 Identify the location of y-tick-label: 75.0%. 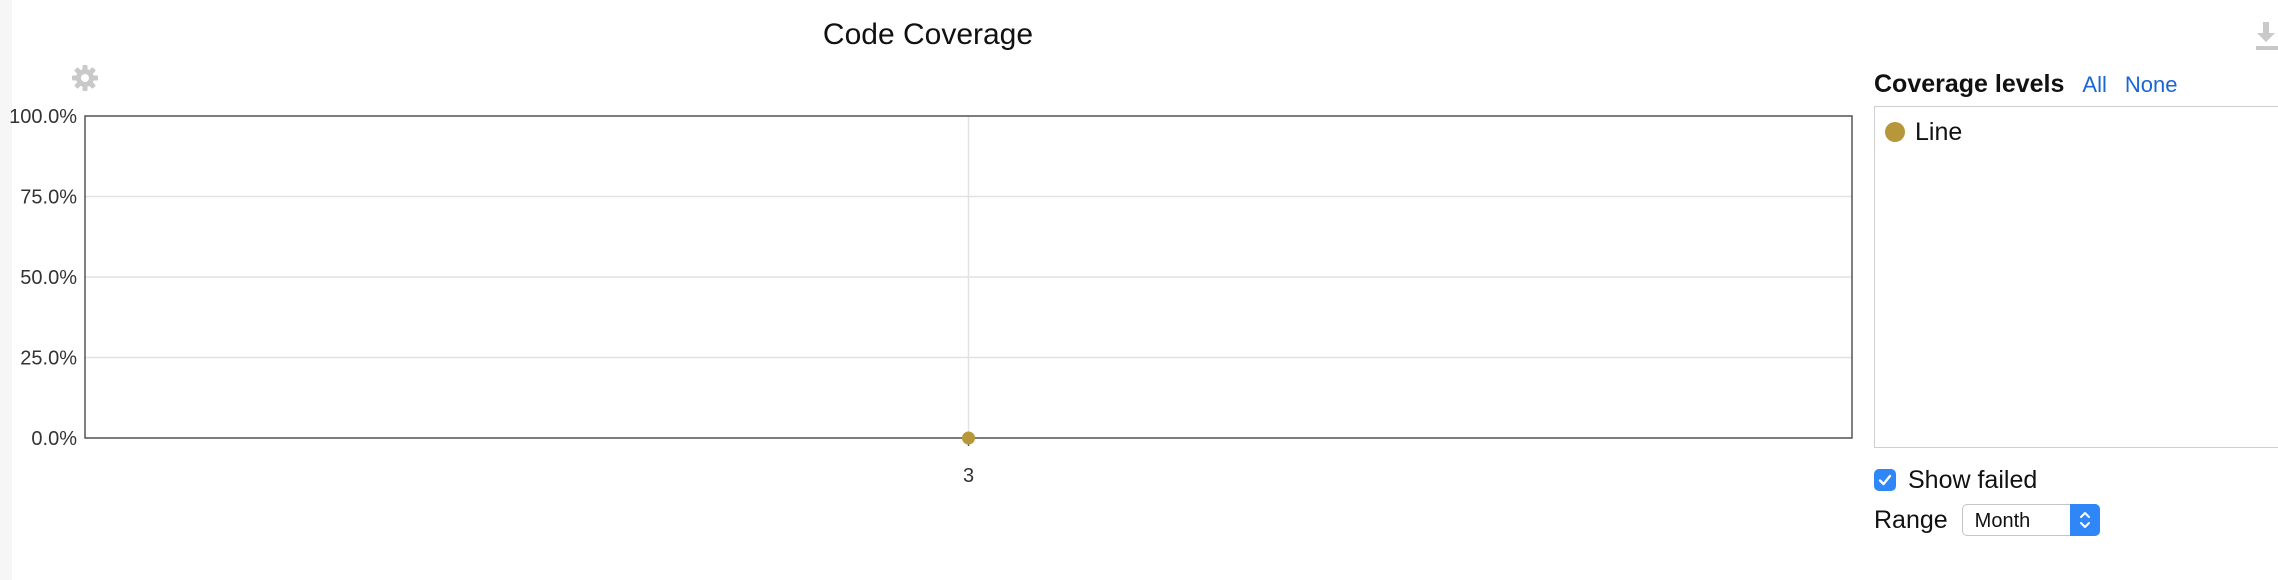
(48, 198).